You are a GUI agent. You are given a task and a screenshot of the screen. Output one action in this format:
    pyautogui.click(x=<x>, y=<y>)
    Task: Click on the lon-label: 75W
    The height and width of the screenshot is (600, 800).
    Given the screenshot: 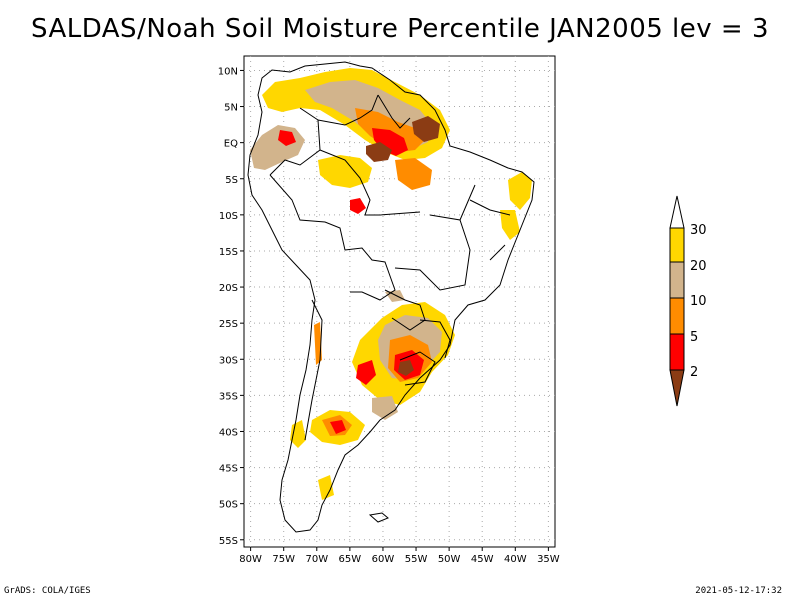 What is the action you would take?
    pyautogui.click(x=283, y=559)
    